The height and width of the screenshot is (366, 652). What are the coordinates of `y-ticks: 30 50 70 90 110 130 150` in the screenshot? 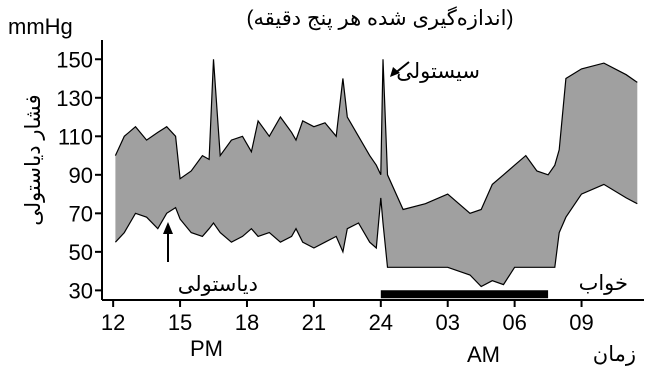 It's located at (79, 175).